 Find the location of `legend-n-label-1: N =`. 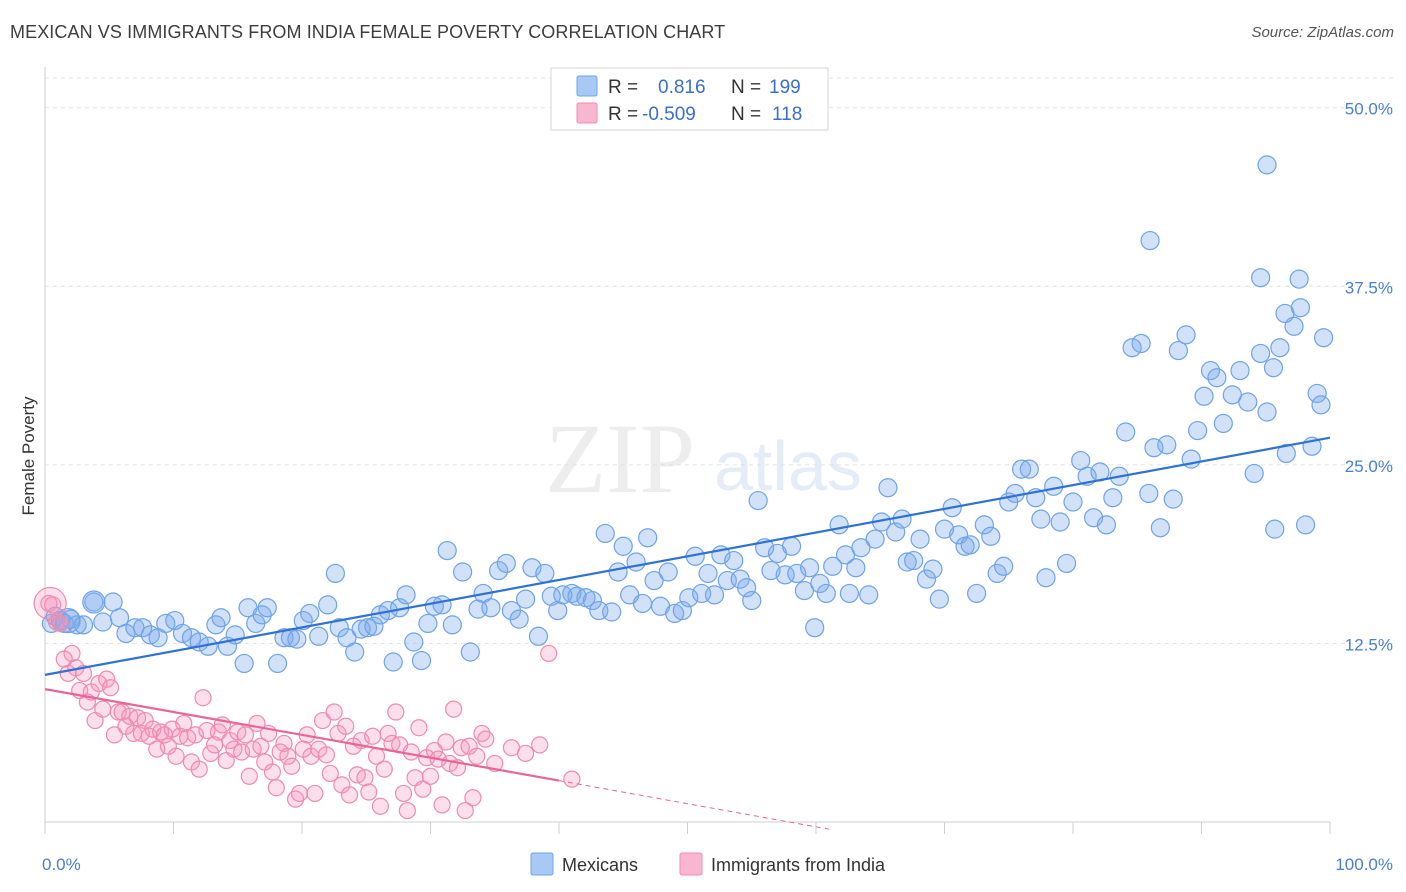

legend-n-label-1: N = is located at coordinates (746, 114).